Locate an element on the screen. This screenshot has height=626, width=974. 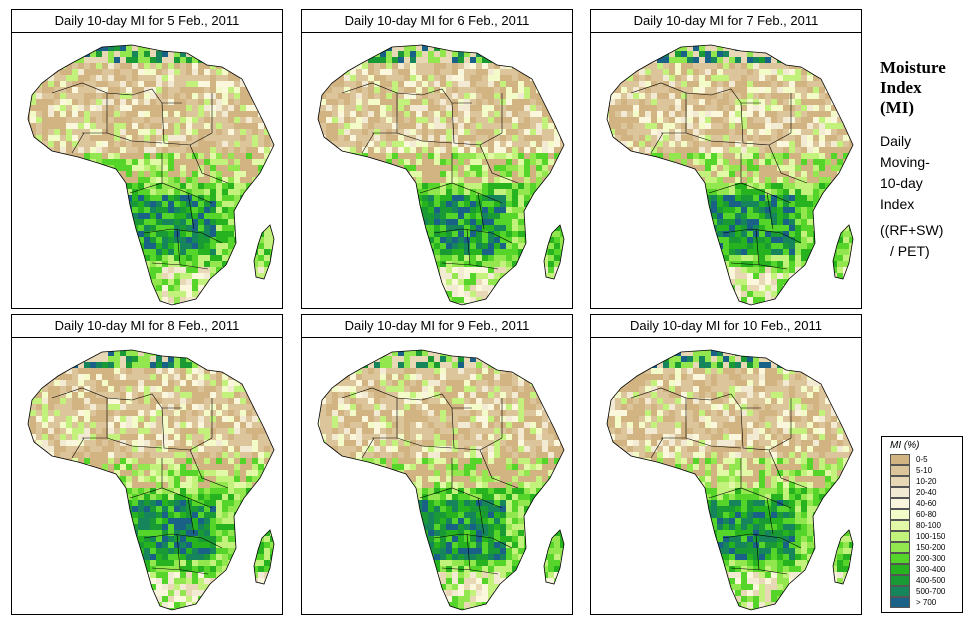
legend-label: 0-5 is located at coordinates (922, 459).